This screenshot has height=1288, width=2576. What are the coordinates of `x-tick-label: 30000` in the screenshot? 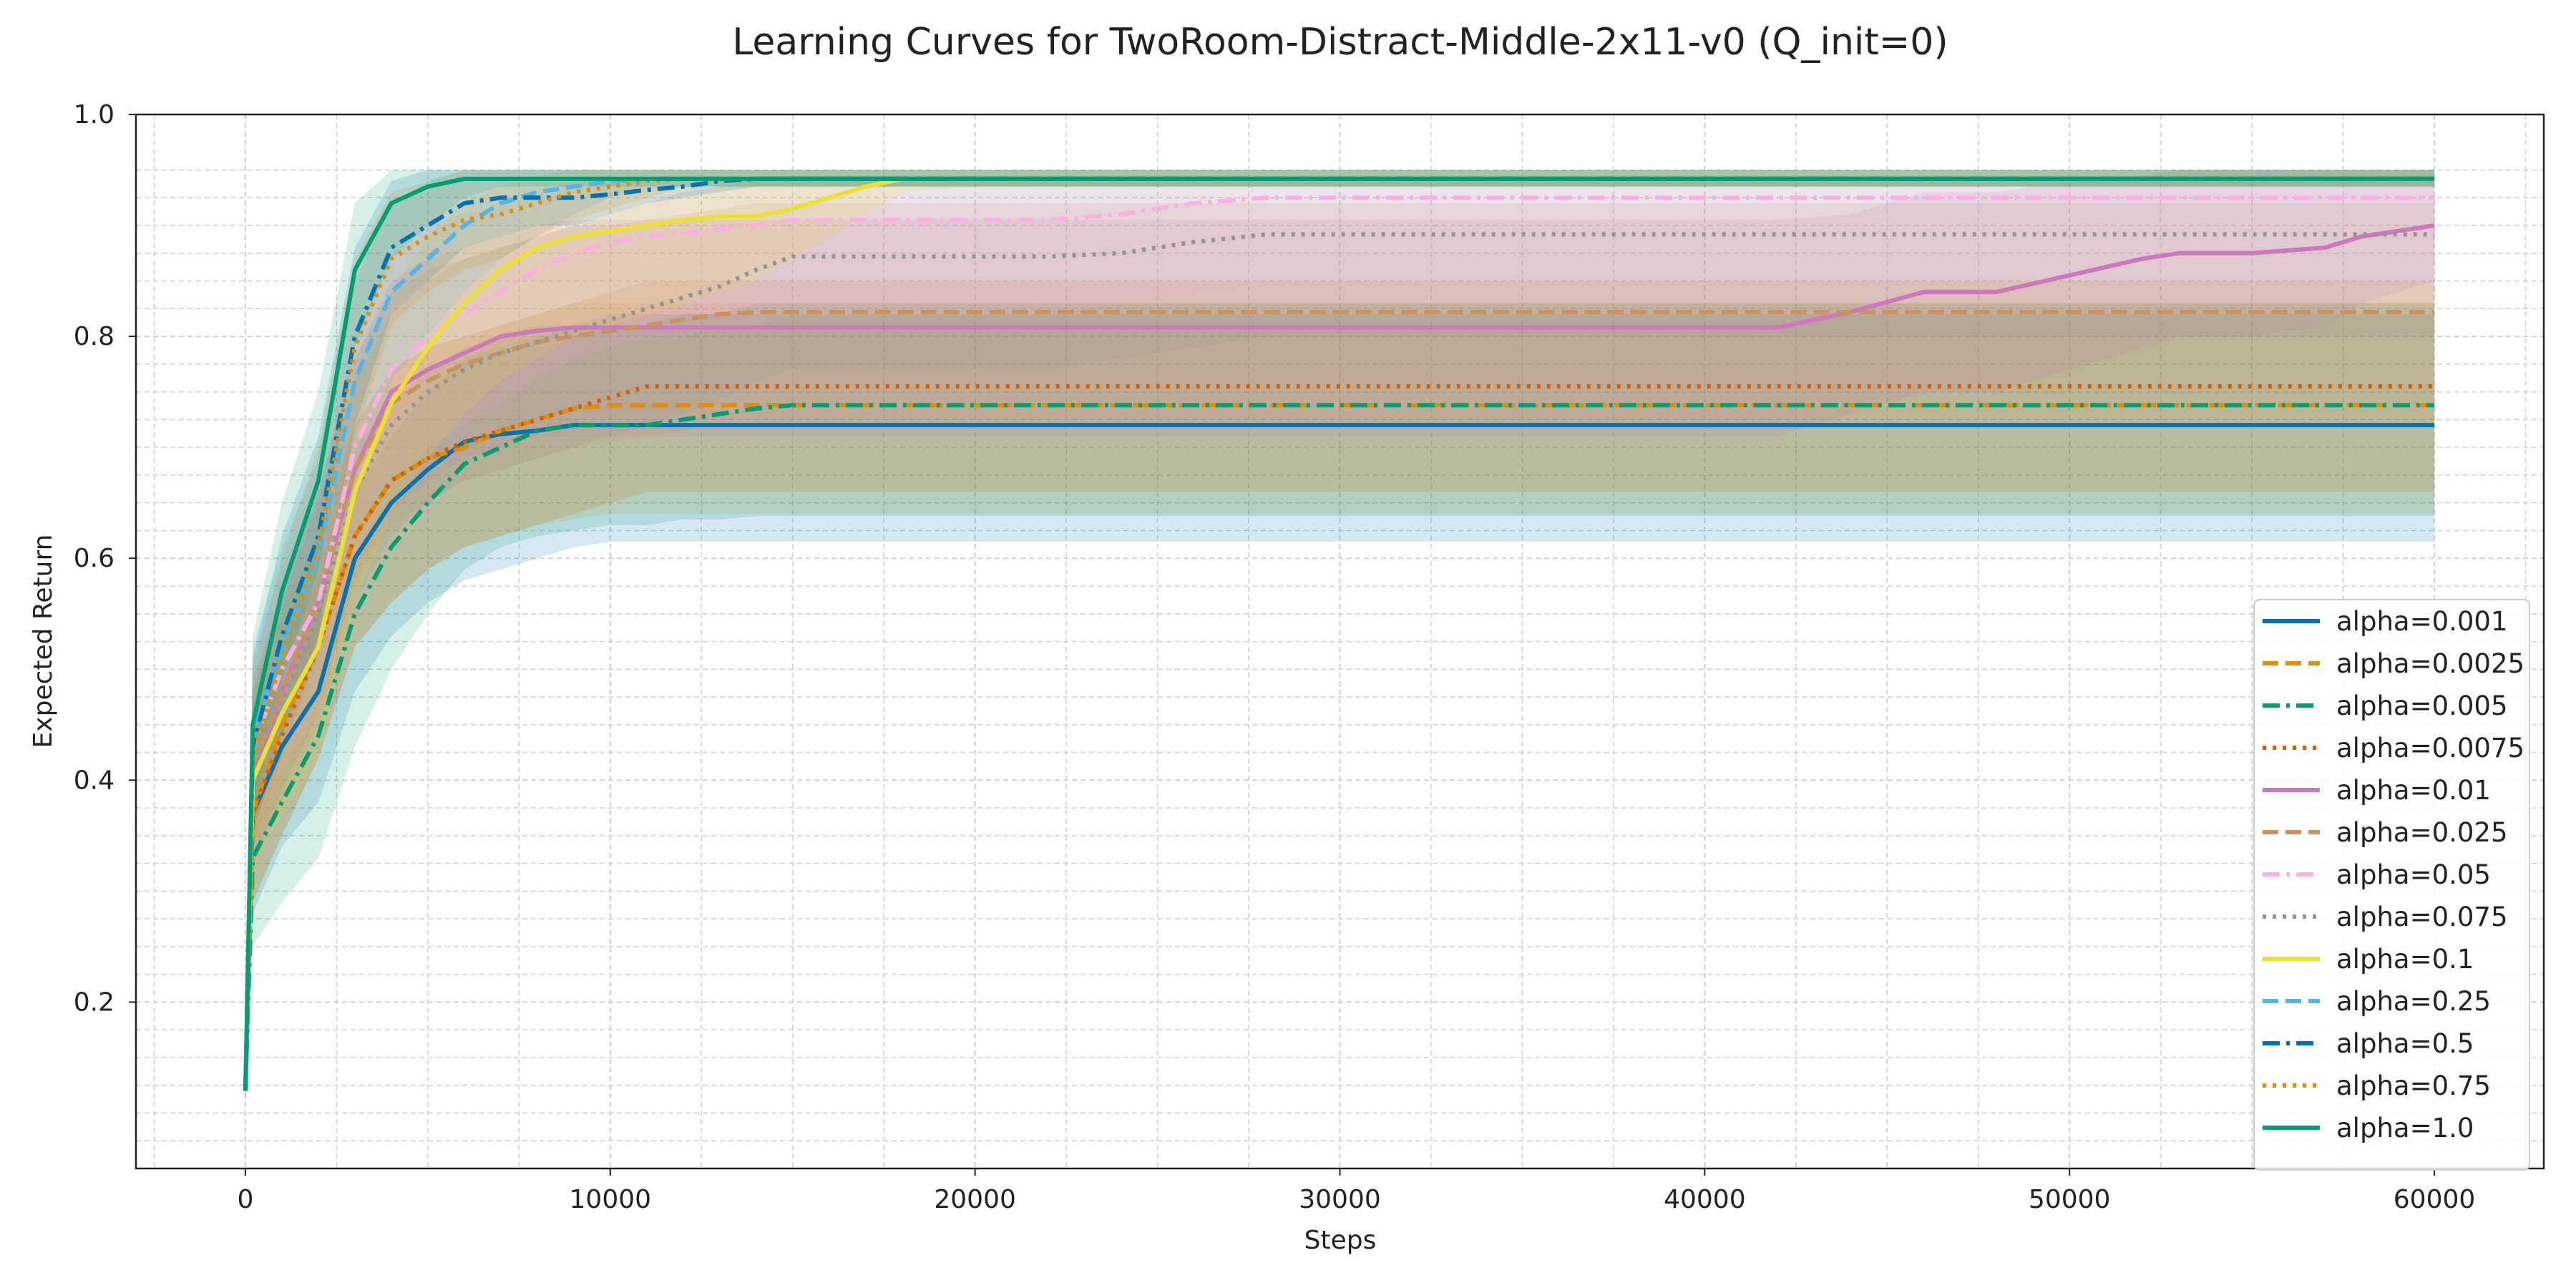 It's located at (1340, 1199).